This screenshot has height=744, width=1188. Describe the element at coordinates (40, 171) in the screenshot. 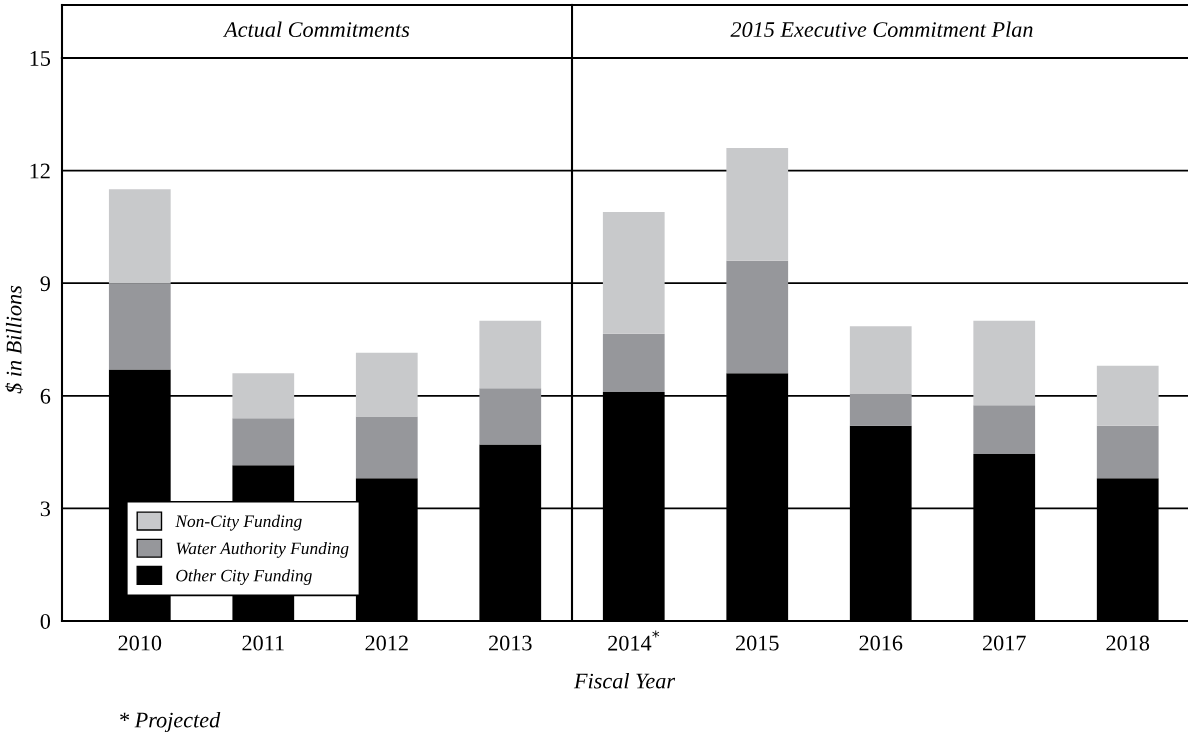

I see `y-tick-label: 12` at that location.